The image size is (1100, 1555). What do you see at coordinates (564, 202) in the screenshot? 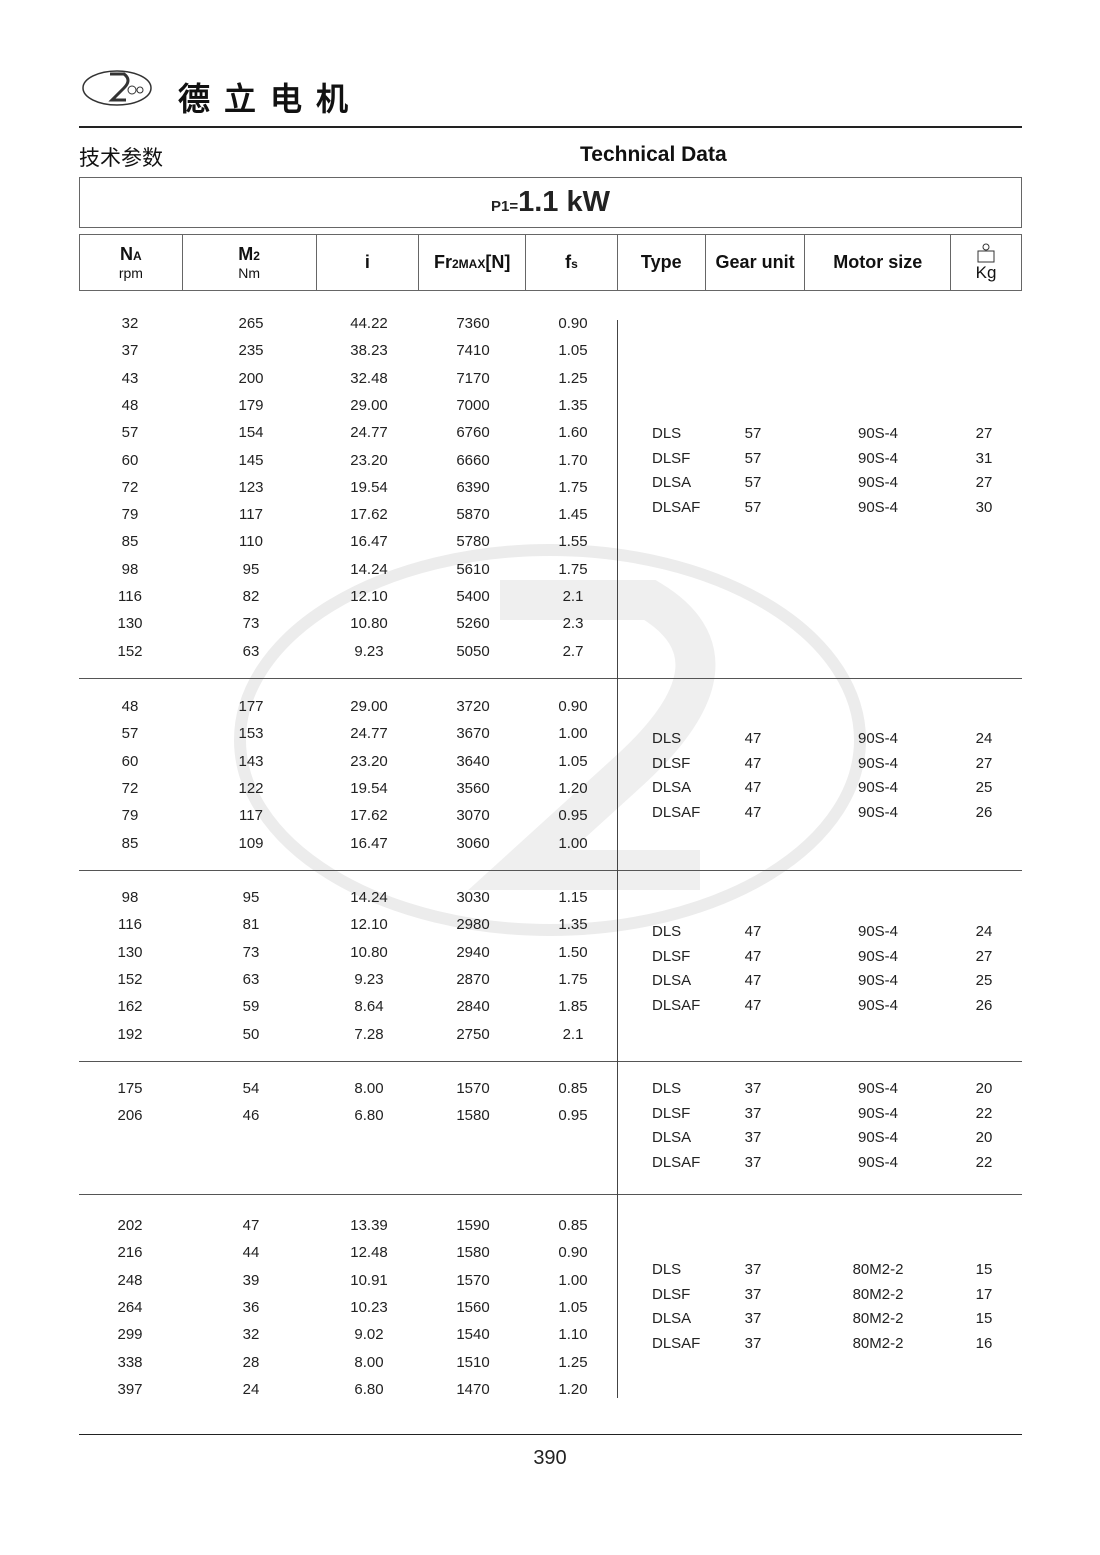
I see `power-value: =1.1 kW` at bounding box center [564, 202].